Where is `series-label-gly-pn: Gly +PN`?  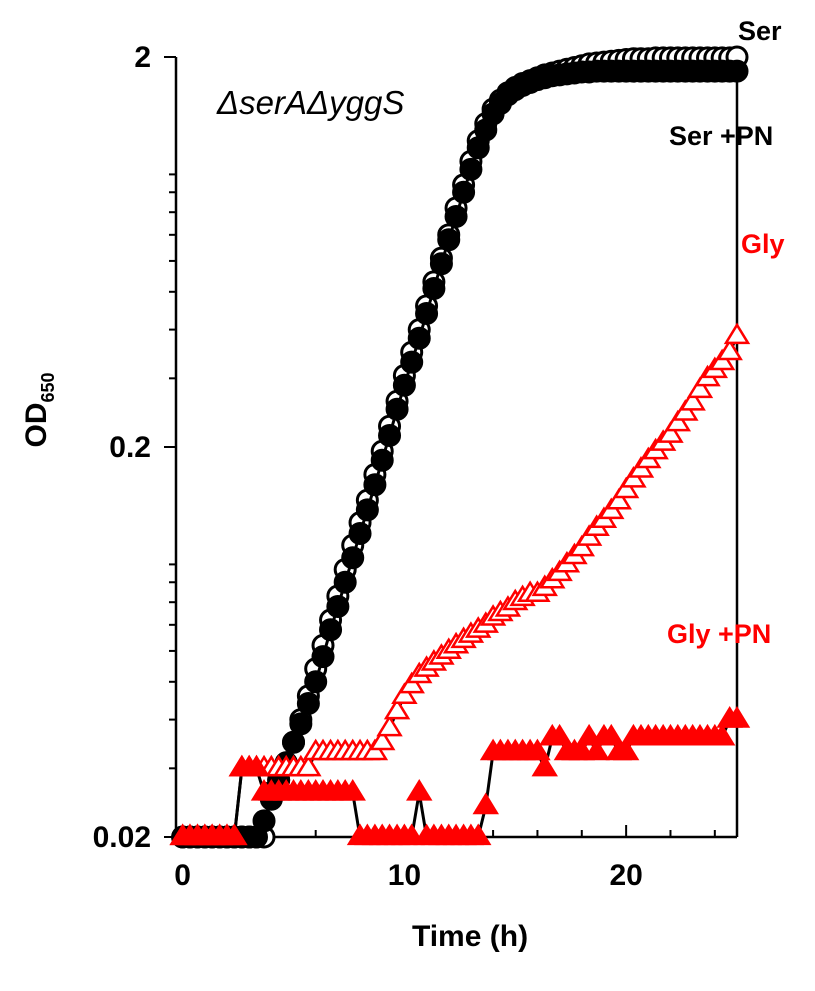
series-label-gly-pn: Gly +PN is located at coordinates (719, 634).